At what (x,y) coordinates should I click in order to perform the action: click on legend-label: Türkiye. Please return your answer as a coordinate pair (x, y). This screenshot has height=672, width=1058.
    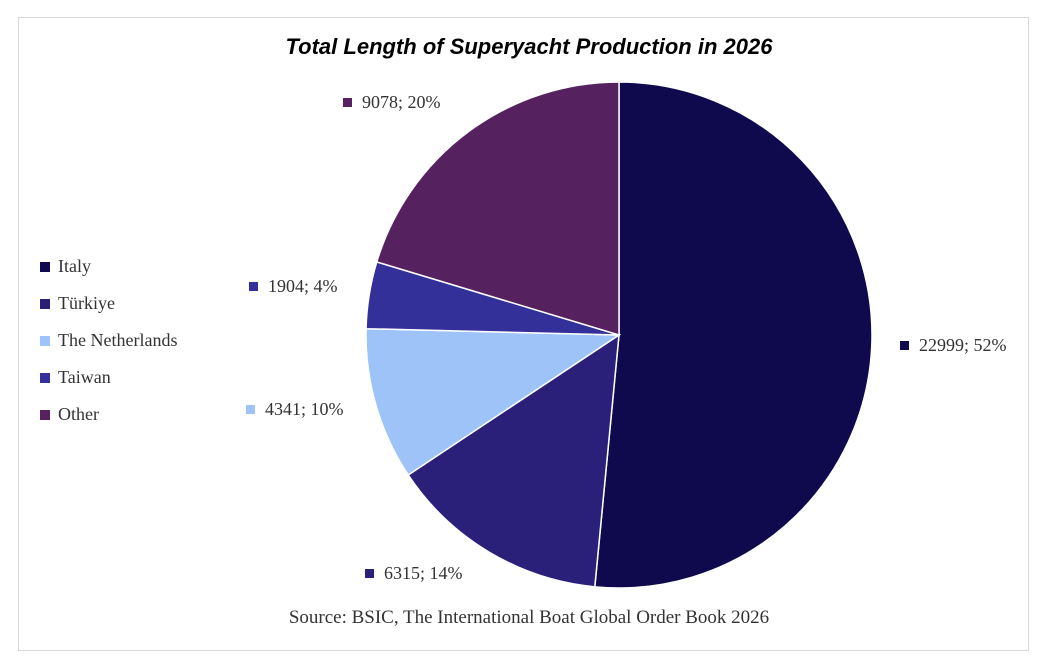
    Looking at the image, I should click on (86, 303).